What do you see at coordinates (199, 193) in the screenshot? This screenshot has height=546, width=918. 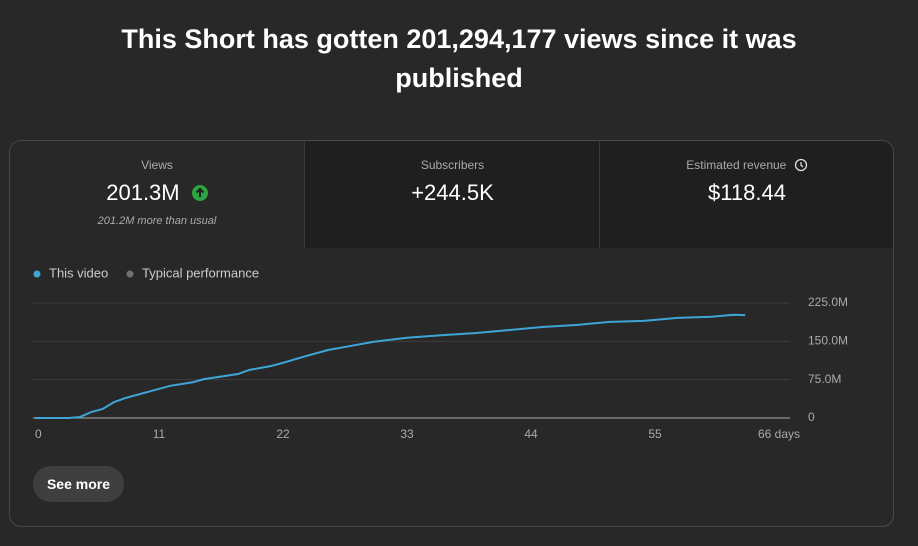 I see `up-icon` at bounding box center [199, 193].